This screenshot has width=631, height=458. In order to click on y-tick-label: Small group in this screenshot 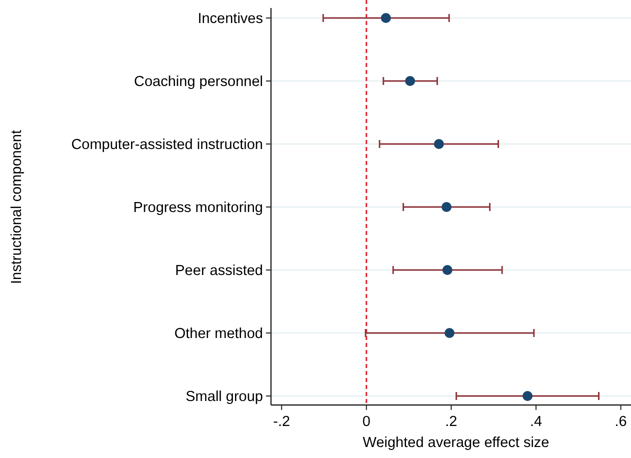, I will do `click(224, 397)`.